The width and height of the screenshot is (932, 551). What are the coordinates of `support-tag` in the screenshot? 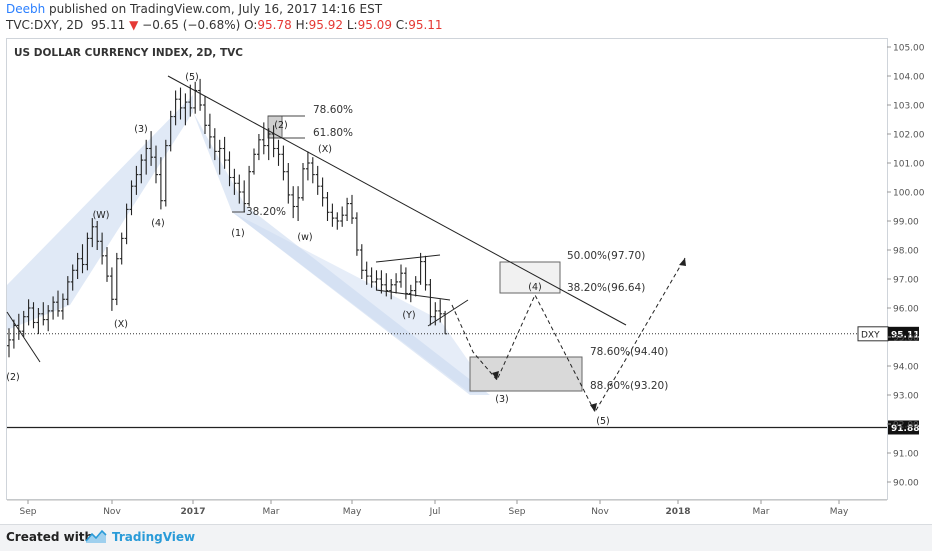 It's located at (903, 427).